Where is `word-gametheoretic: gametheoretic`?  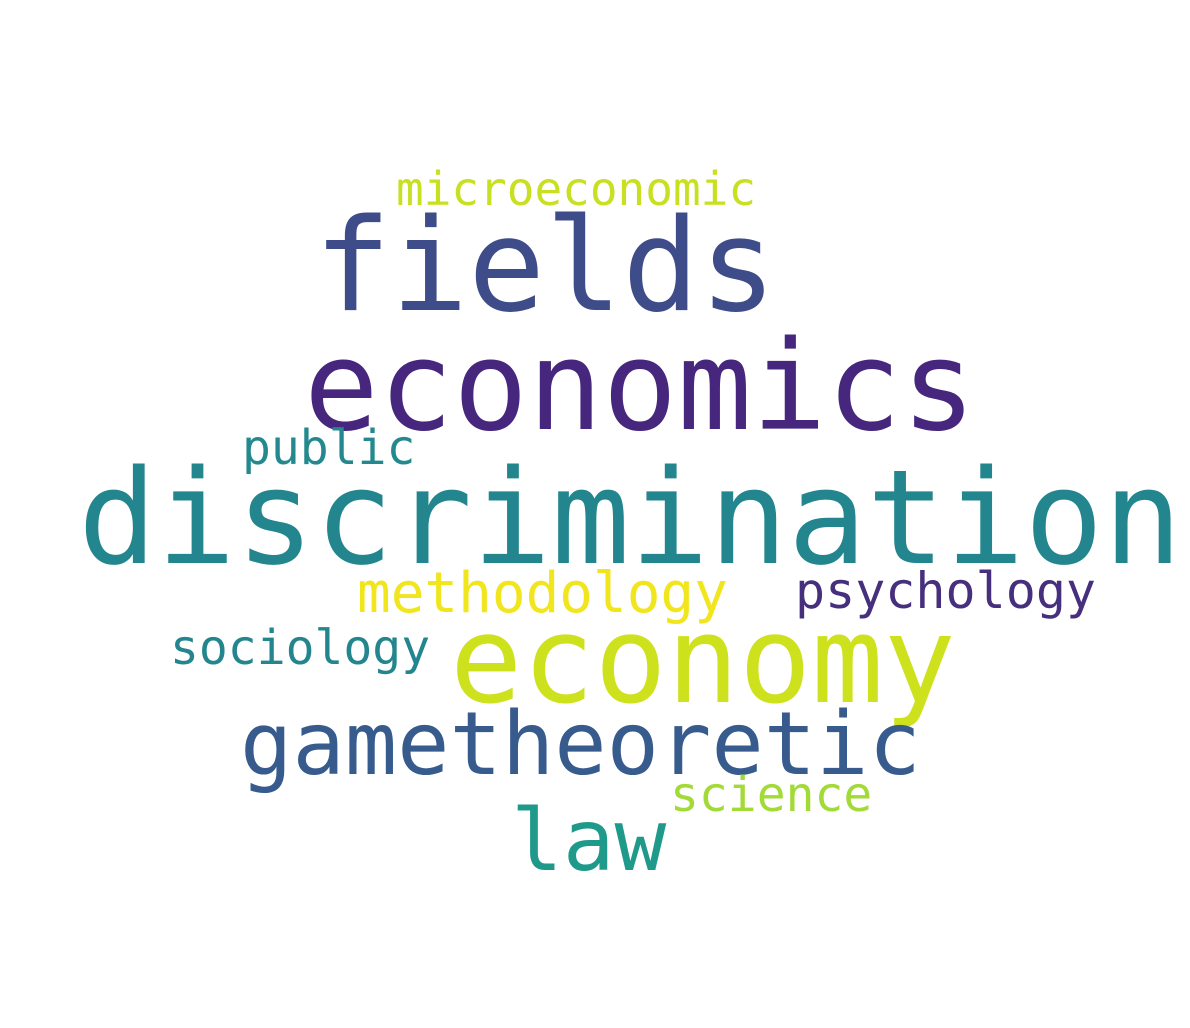
word-gametheoretic: gametheoretic is located at coordinates (580, 744).